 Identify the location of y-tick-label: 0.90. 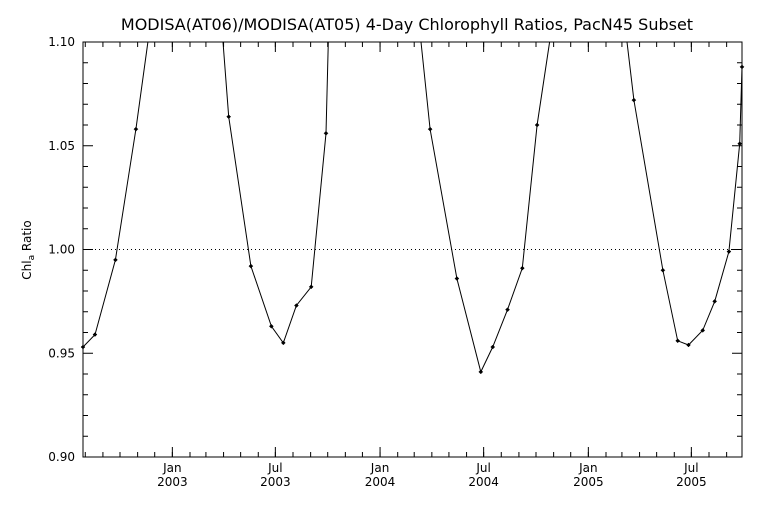
(61, 457).